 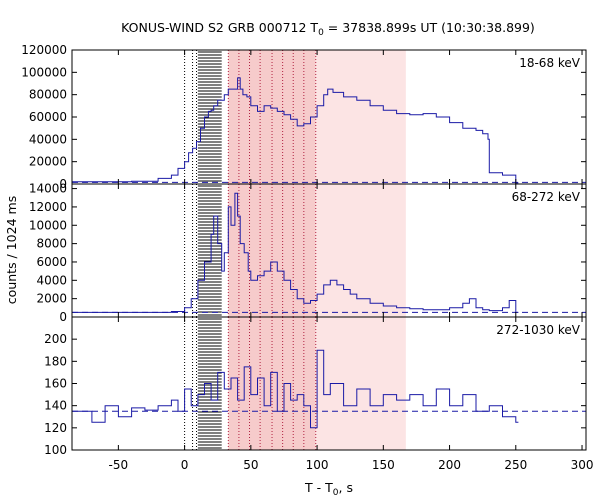 I want to click on y-tick-label: 12000, so click(x=48, y=207).